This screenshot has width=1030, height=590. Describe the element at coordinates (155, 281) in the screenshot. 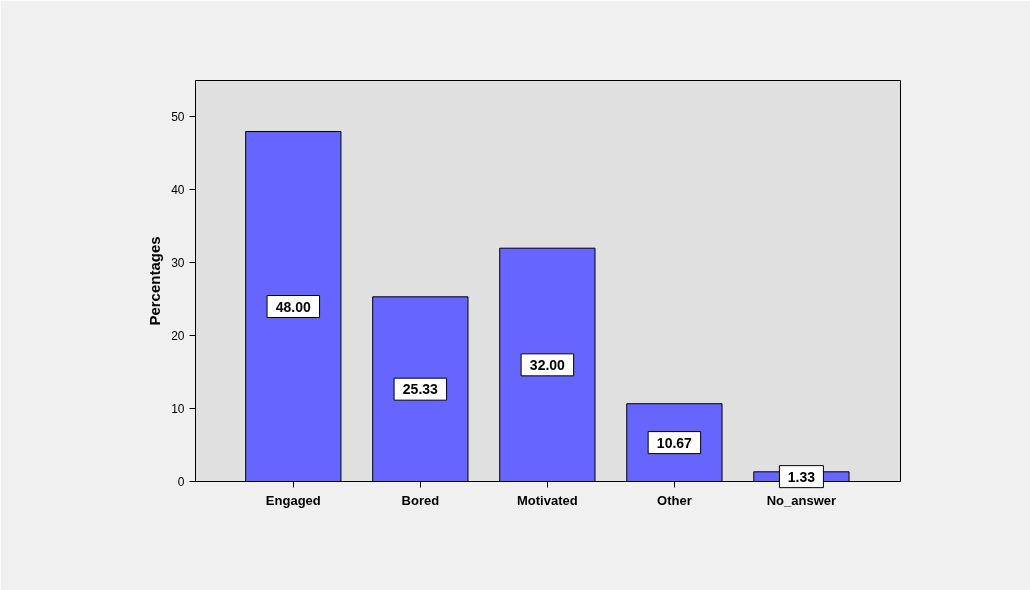

I see `y-axis-title: Percentages` at that location.